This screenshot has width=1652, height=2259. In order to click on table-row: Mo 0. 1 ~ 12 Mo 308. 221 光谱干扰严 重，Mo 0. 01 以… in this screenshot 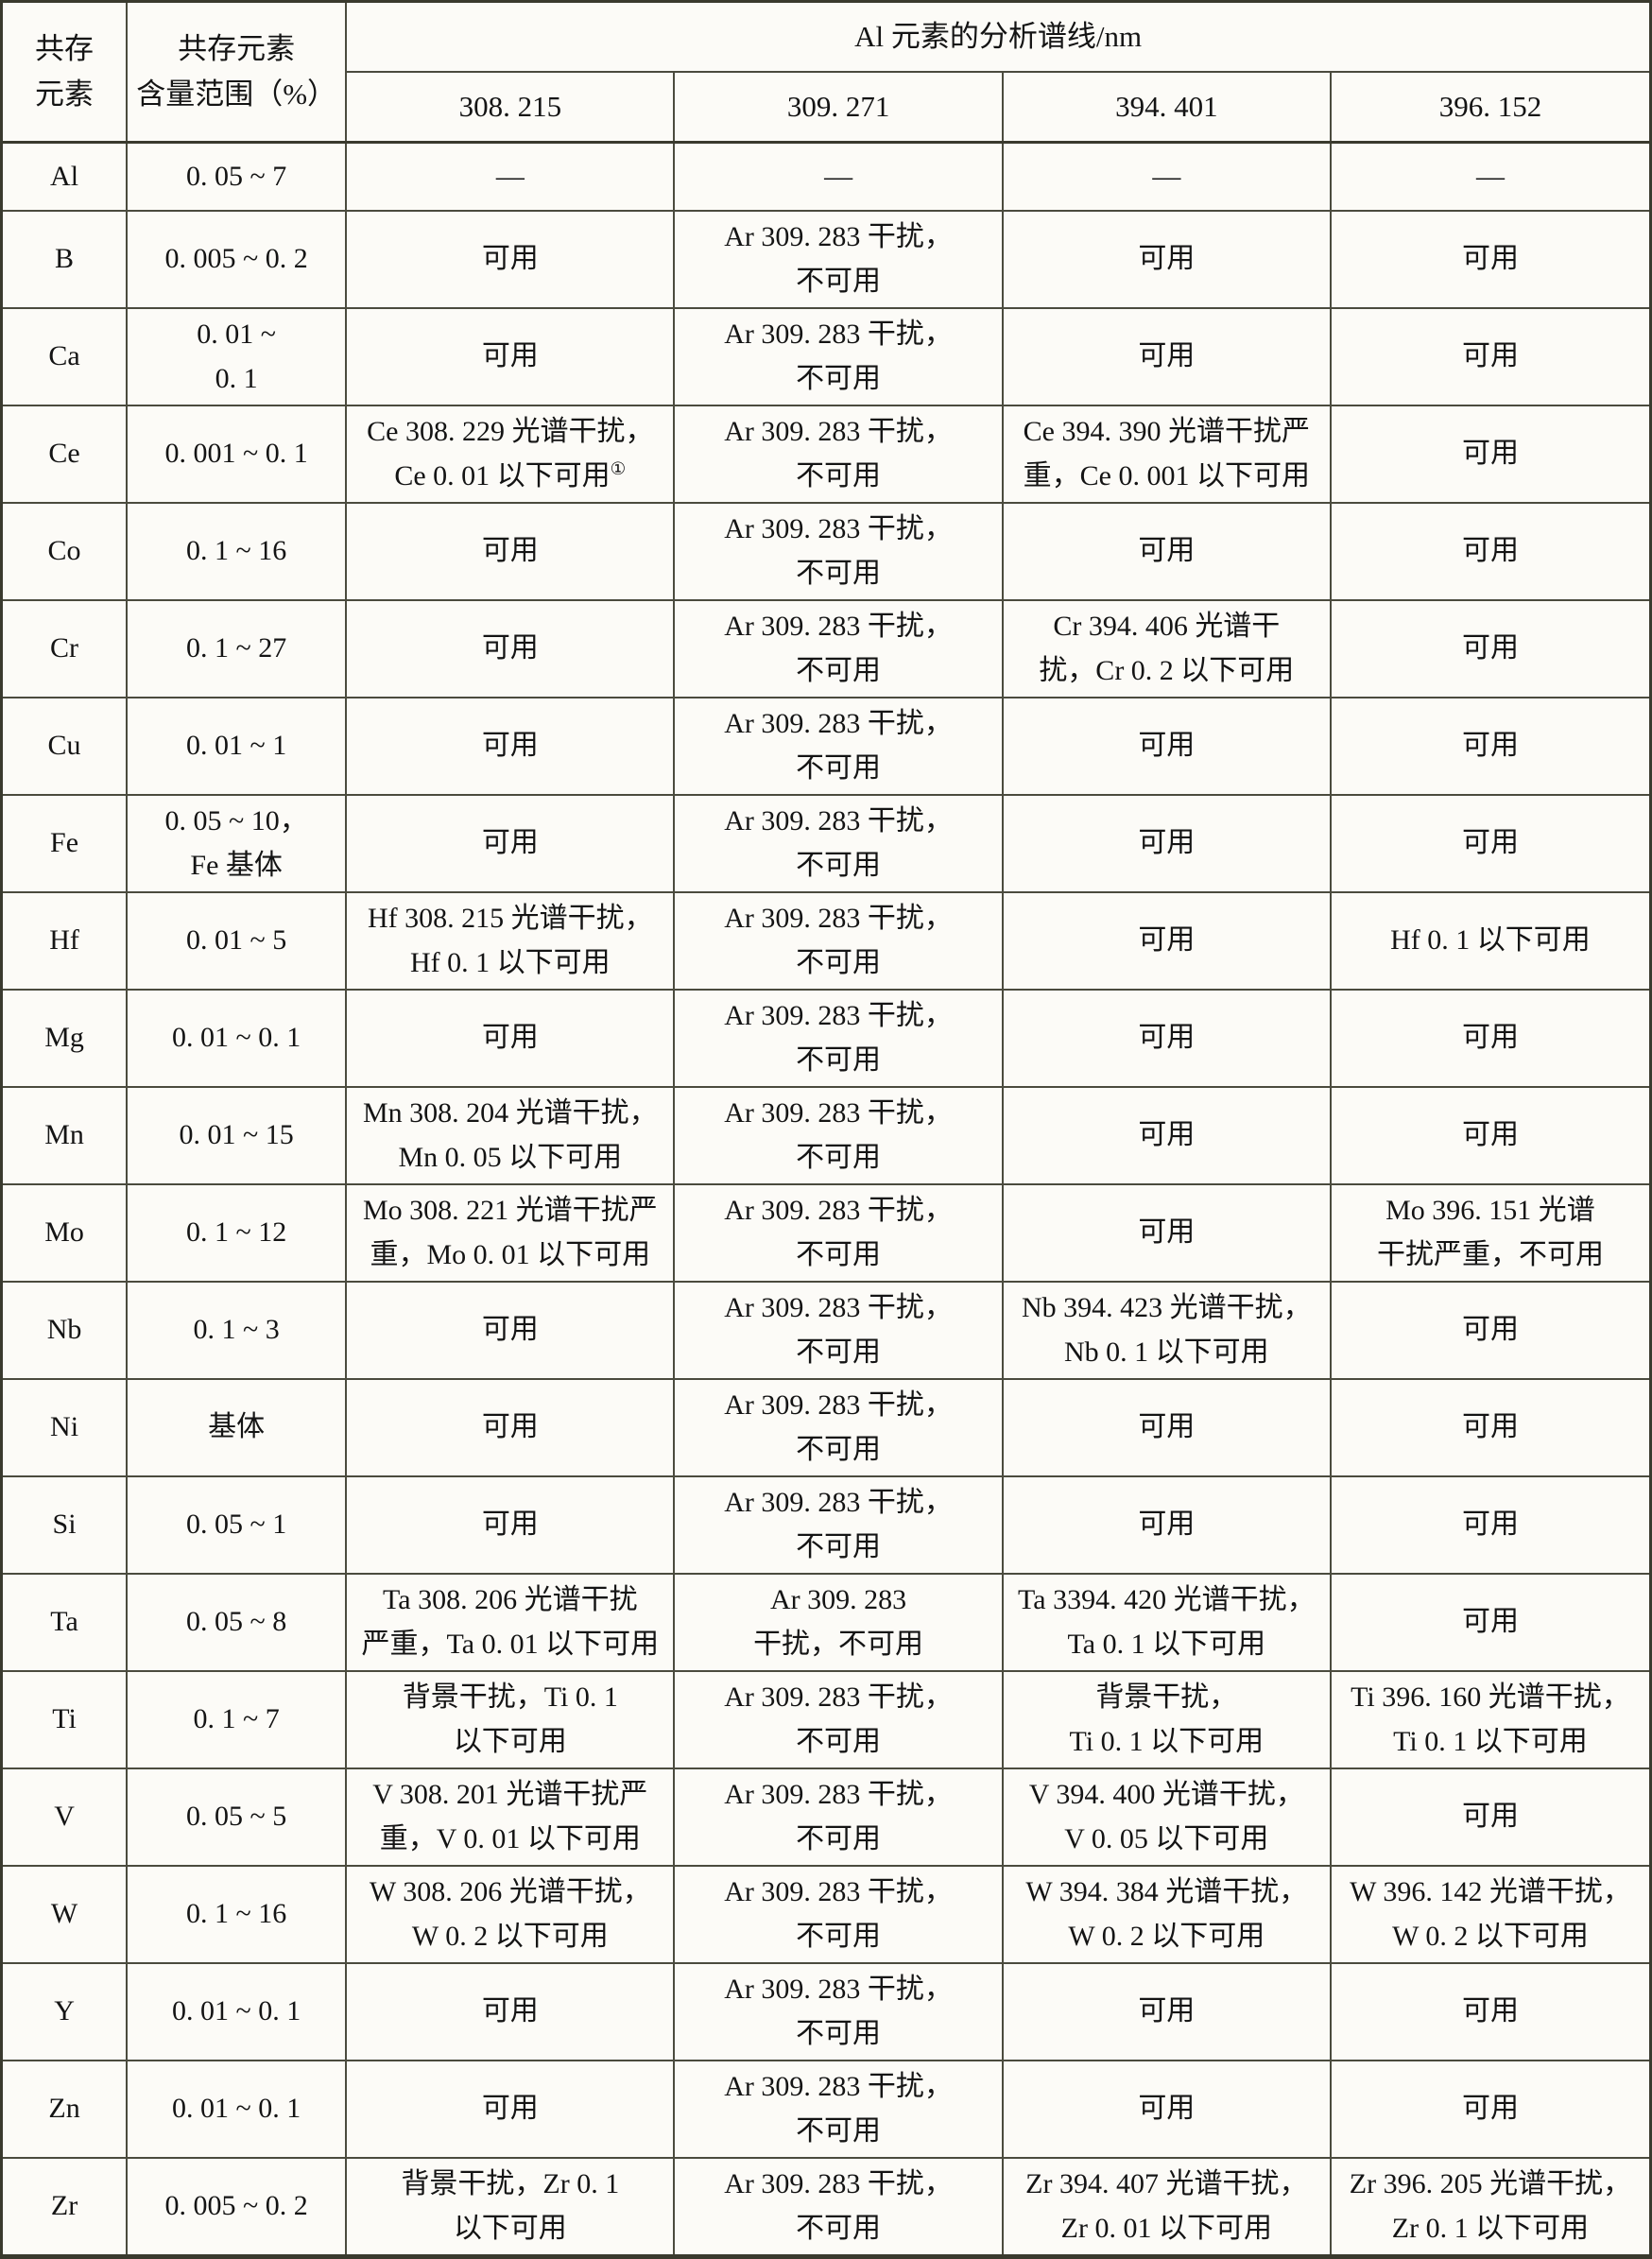, I will do `click(826, 1233)`.